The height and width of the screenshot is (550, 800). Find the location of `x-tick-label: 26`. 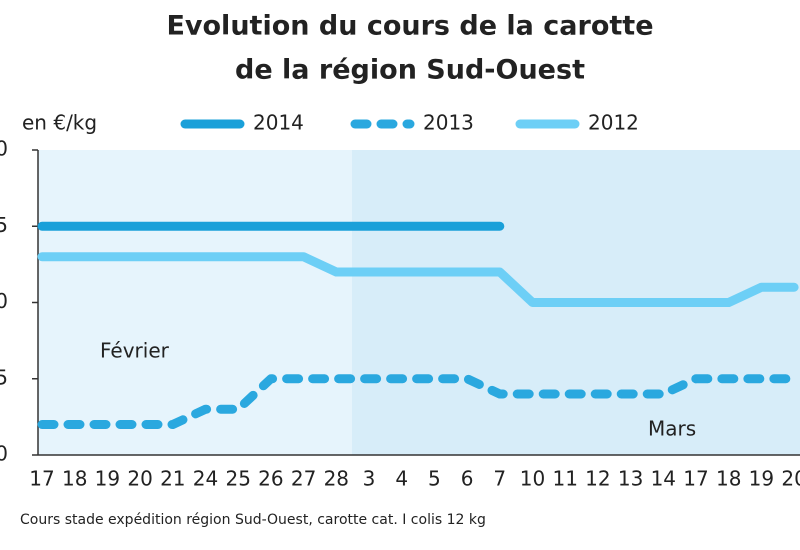

x-tick-label: 26 is located at coordinates (270, 479).